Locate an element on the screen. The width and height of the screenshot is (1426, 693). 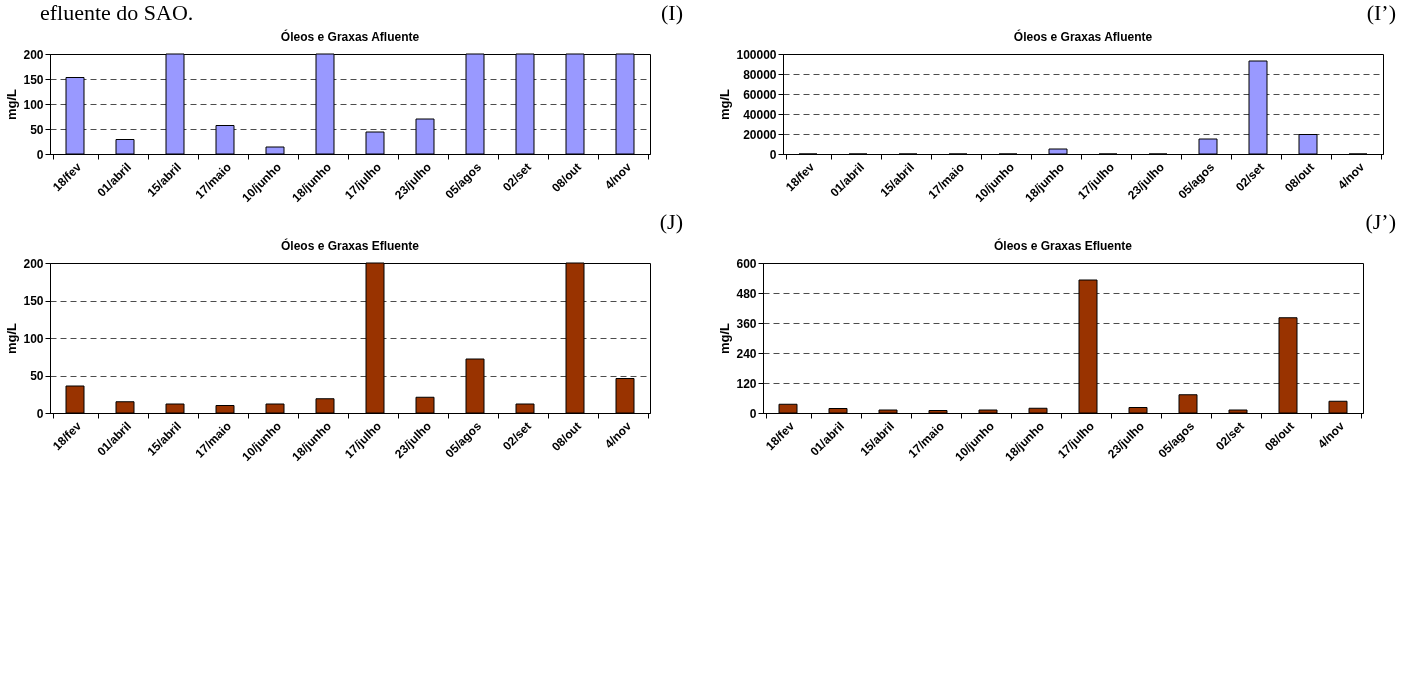
y-tick-label: 100000 is located at coordinates (756, 54).